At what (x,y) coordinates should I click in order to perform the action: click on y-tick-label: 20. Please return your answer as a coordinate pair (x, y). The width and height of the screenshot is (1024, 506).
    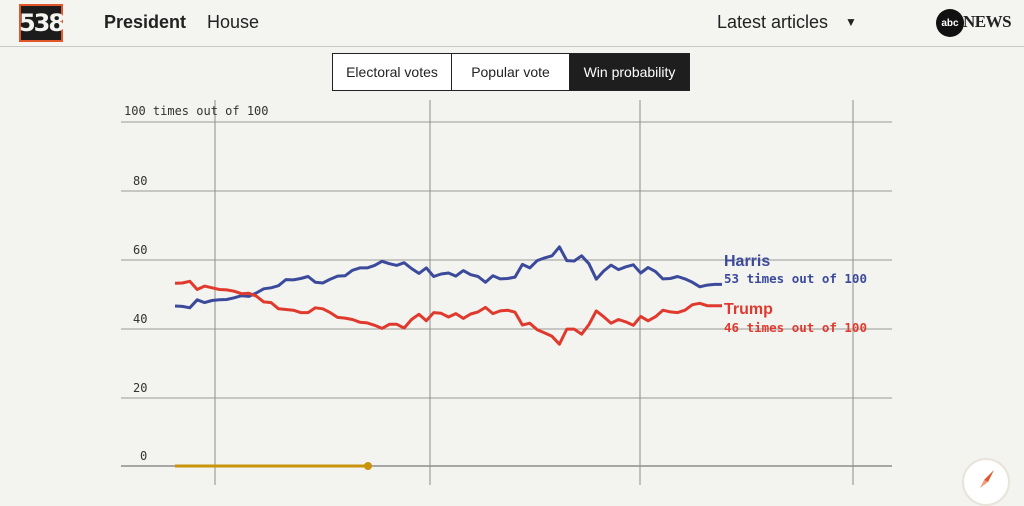
    Looking at the image, I should click on (140, 388).